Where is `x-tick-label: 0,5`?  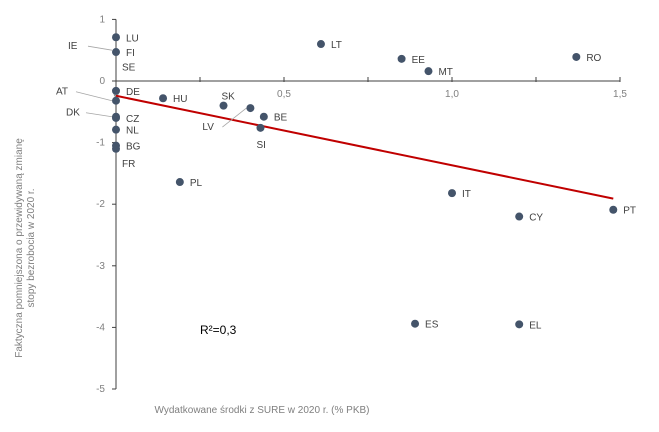 x-tick-label: 0,5 is located at coordinates (284, 94).